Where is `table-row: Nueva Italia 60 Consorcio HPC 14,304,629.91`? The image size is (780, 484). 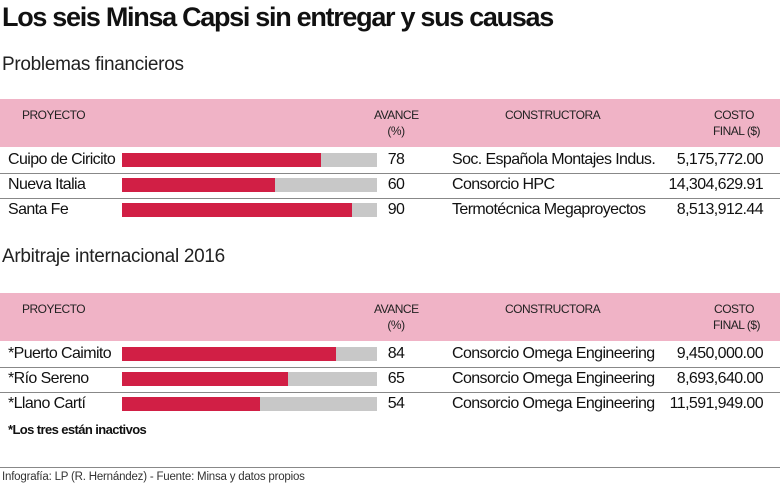
table-row: Nueva Italia 60 Consorcio HPC 14,304,629.91 is located at coordinates (390, 186).